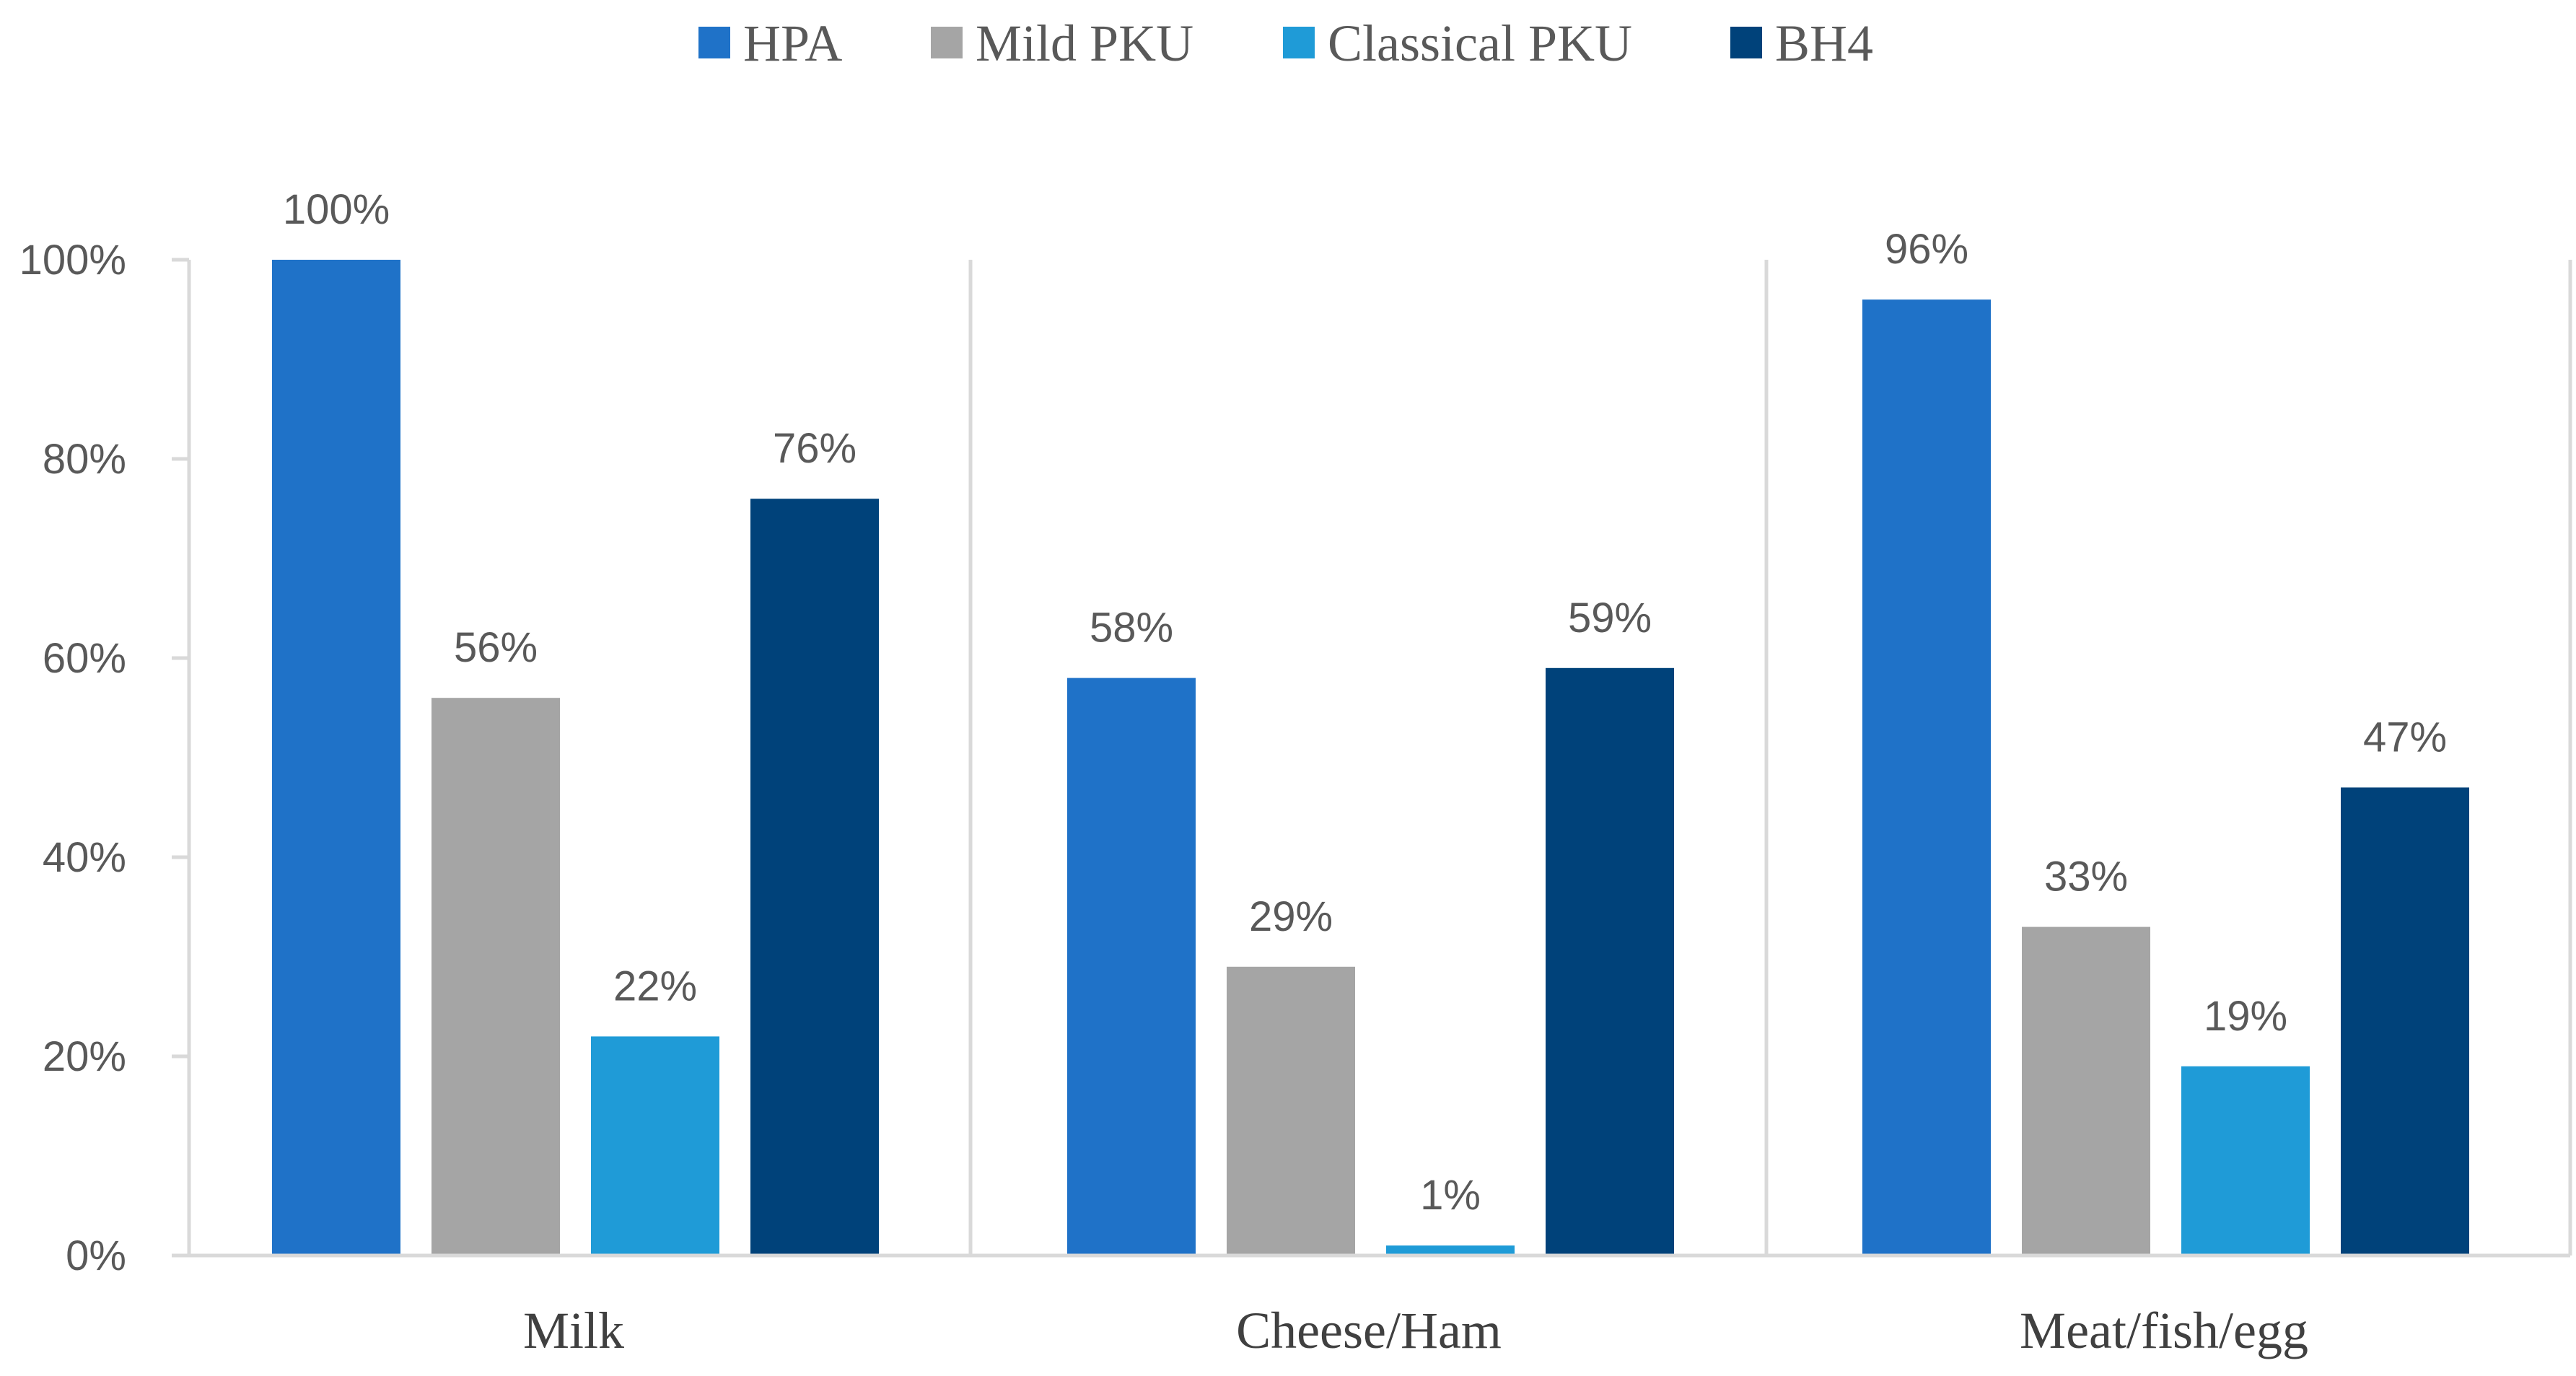 This screenshot has height=1376, width=2576. Describe the element at coordinates (1480, 43) in the screenshot. I see `legend-label: Classical PKU` at that location.